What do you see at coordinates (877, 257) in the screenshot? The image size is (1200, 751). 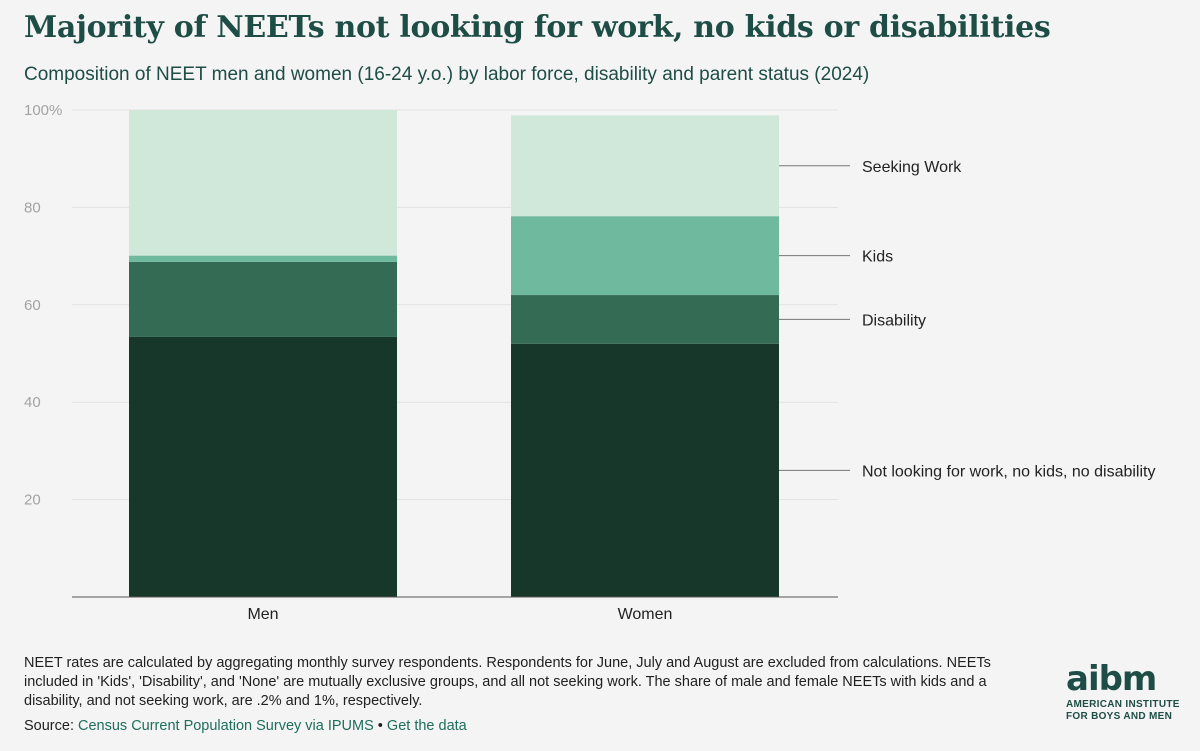 I see `series-label: Kids` at bounding box center [877, 257].